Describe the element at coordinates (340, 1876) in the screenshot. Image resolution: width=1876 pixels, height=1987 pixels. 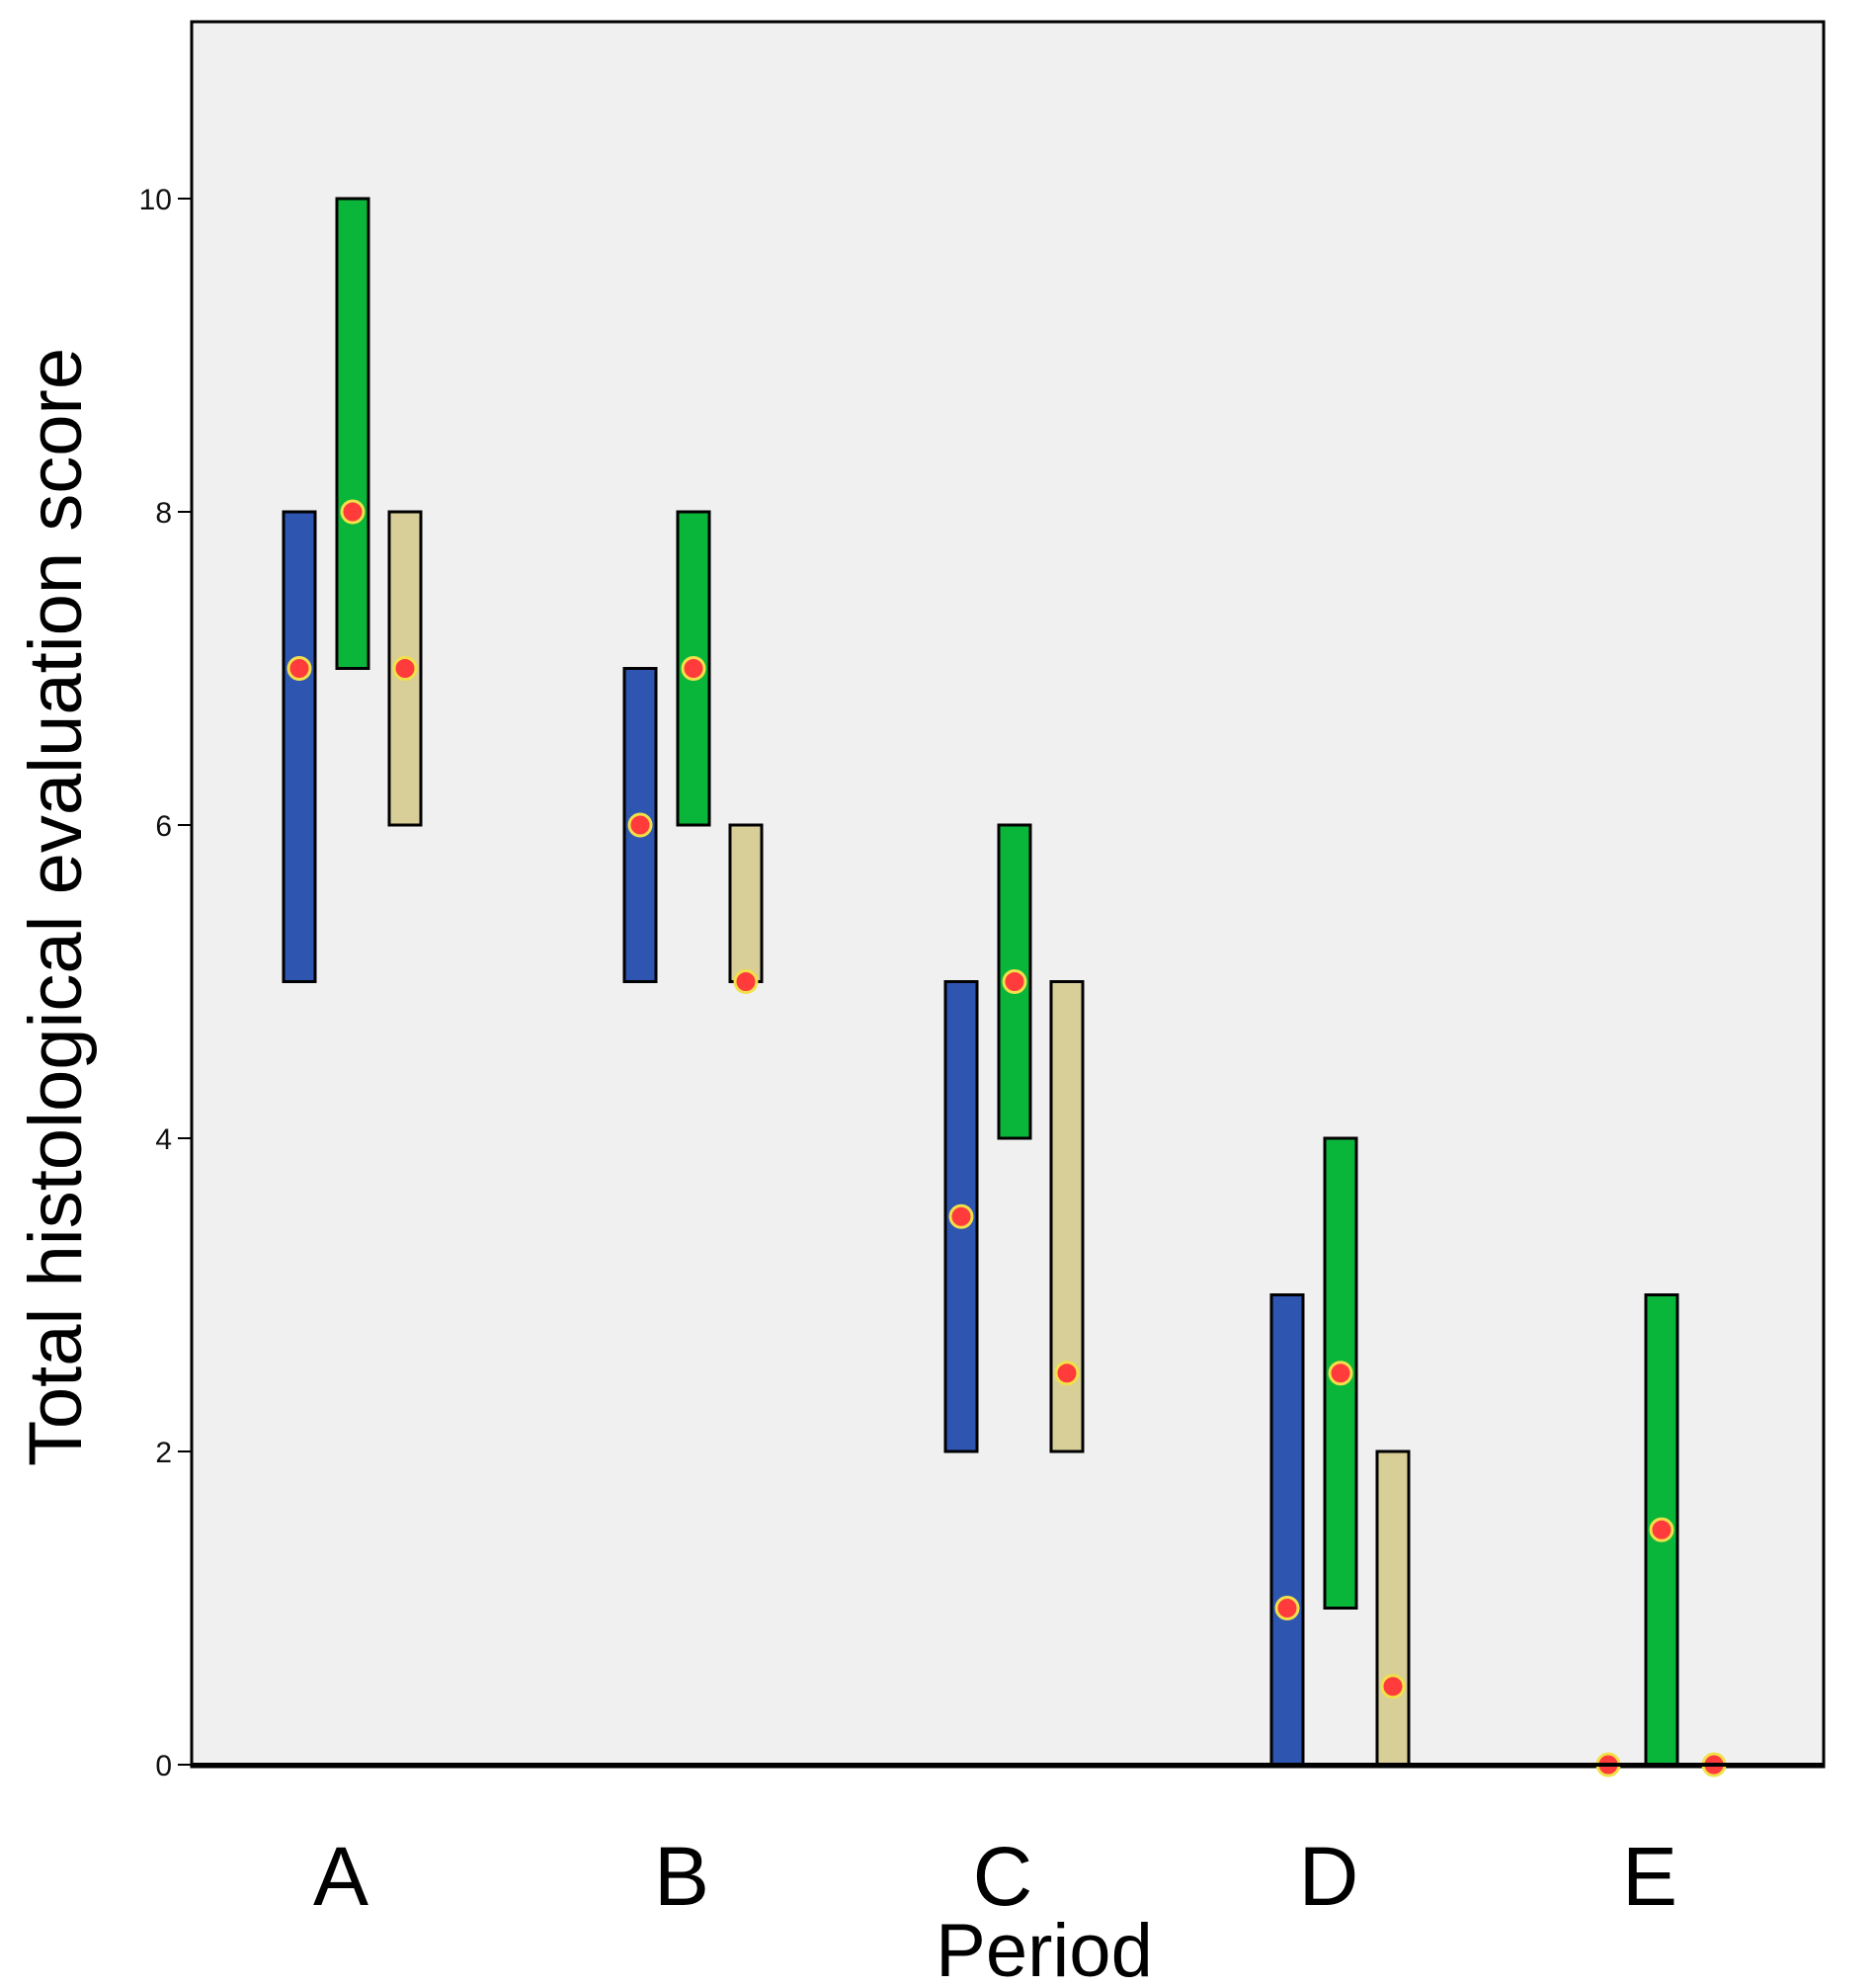
I see `x-category-label: A` at that location.